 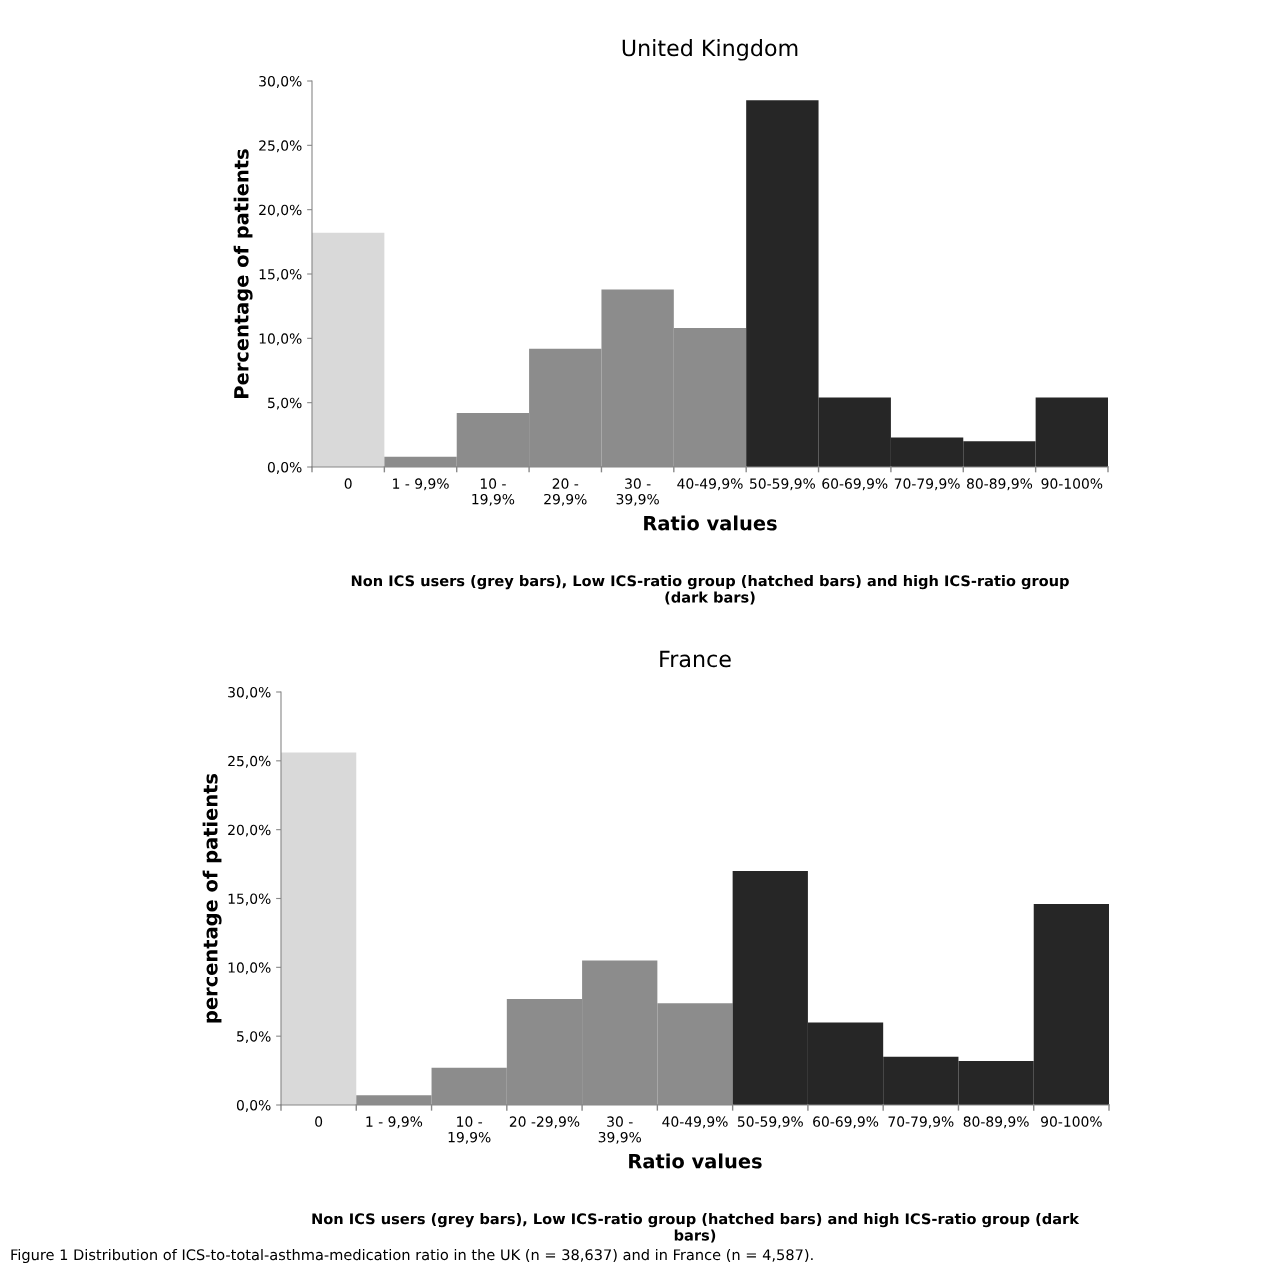 I want to click on caption: Figure 1 Distribution of ICS-to-total-asthma-medication ratio in the UK (n = 38,637) and in France (n = 4,587)., so click(x=412, y=1256).